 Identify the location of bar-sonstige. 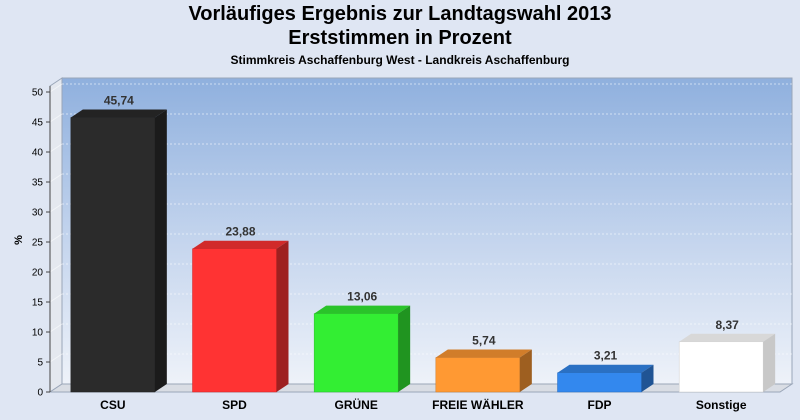
(727, 363).